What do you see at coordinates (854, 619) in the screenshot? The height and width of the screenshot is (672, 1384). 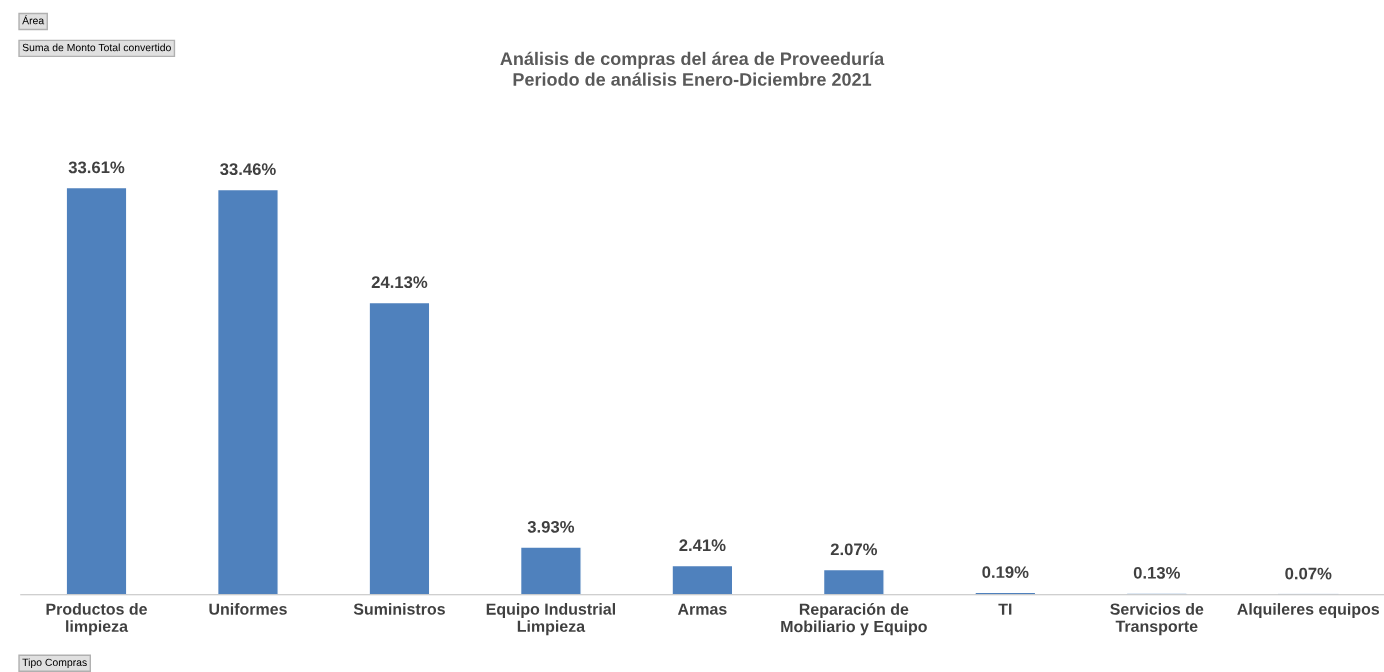 I see `x-tick-label: Reparación de Mobiliario y Equipo` at bounding box center [854, 619].